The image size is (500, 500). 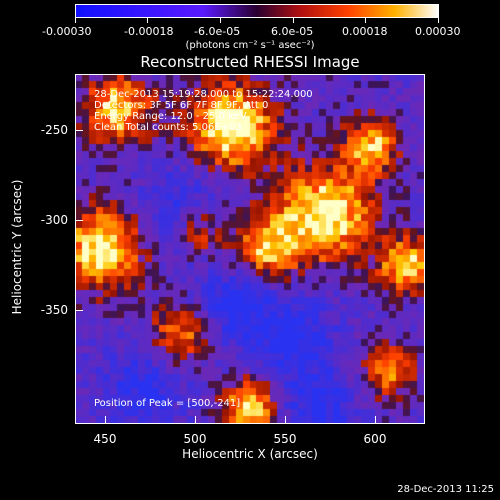 What do you see at coordinates (438, 31) in the screenshot?
I see `colorbar-tick-label: 0.00030` at bounding box center [438, 31].